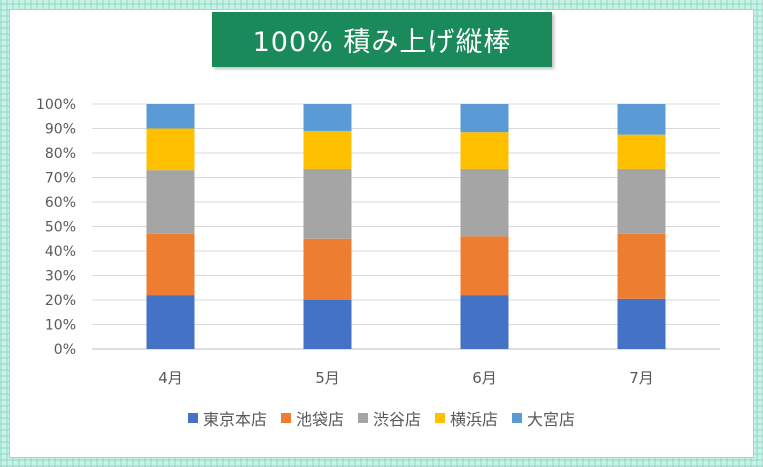 This screenshot has width=763, height=467. I want to click on x-tick-label: 7月, so click(641, 378).